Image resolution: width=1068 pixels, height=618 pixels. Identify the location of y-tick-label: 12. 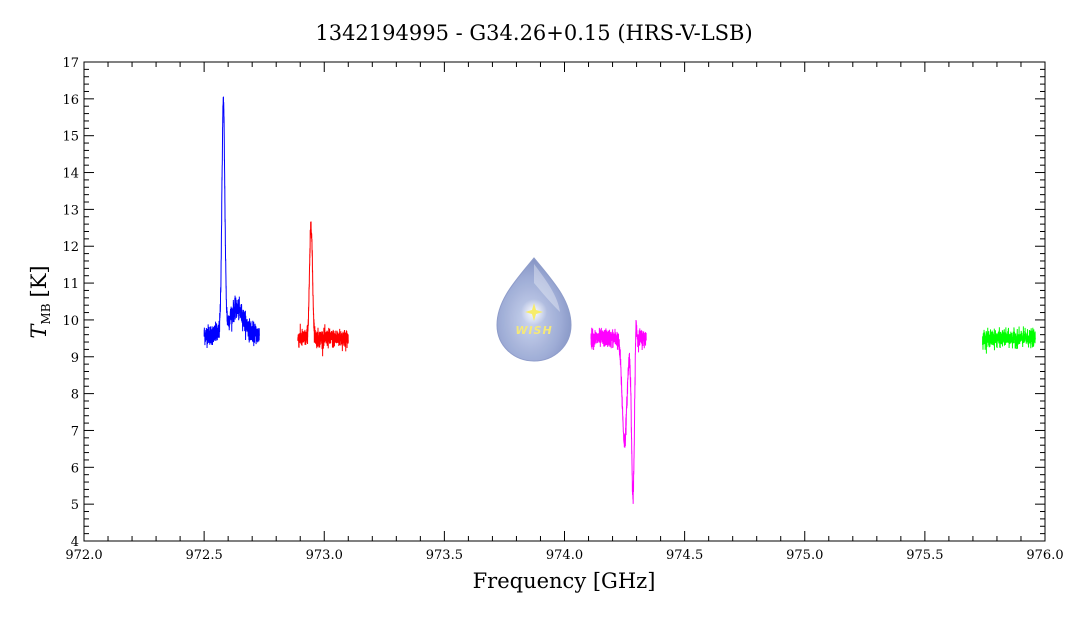
(70, 247).